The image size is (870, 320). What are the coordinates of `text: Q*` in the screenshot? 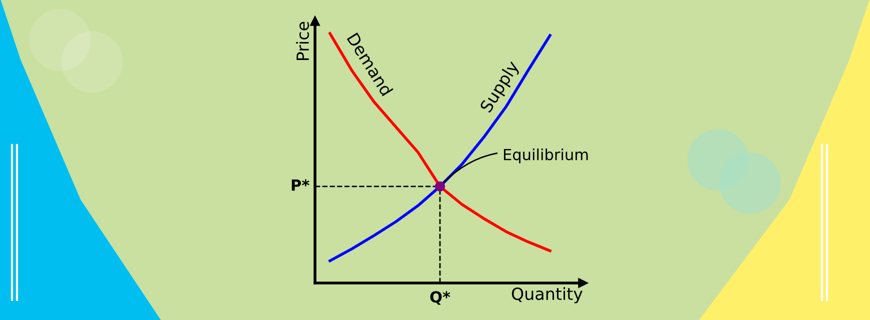 It's located at (440, 298).